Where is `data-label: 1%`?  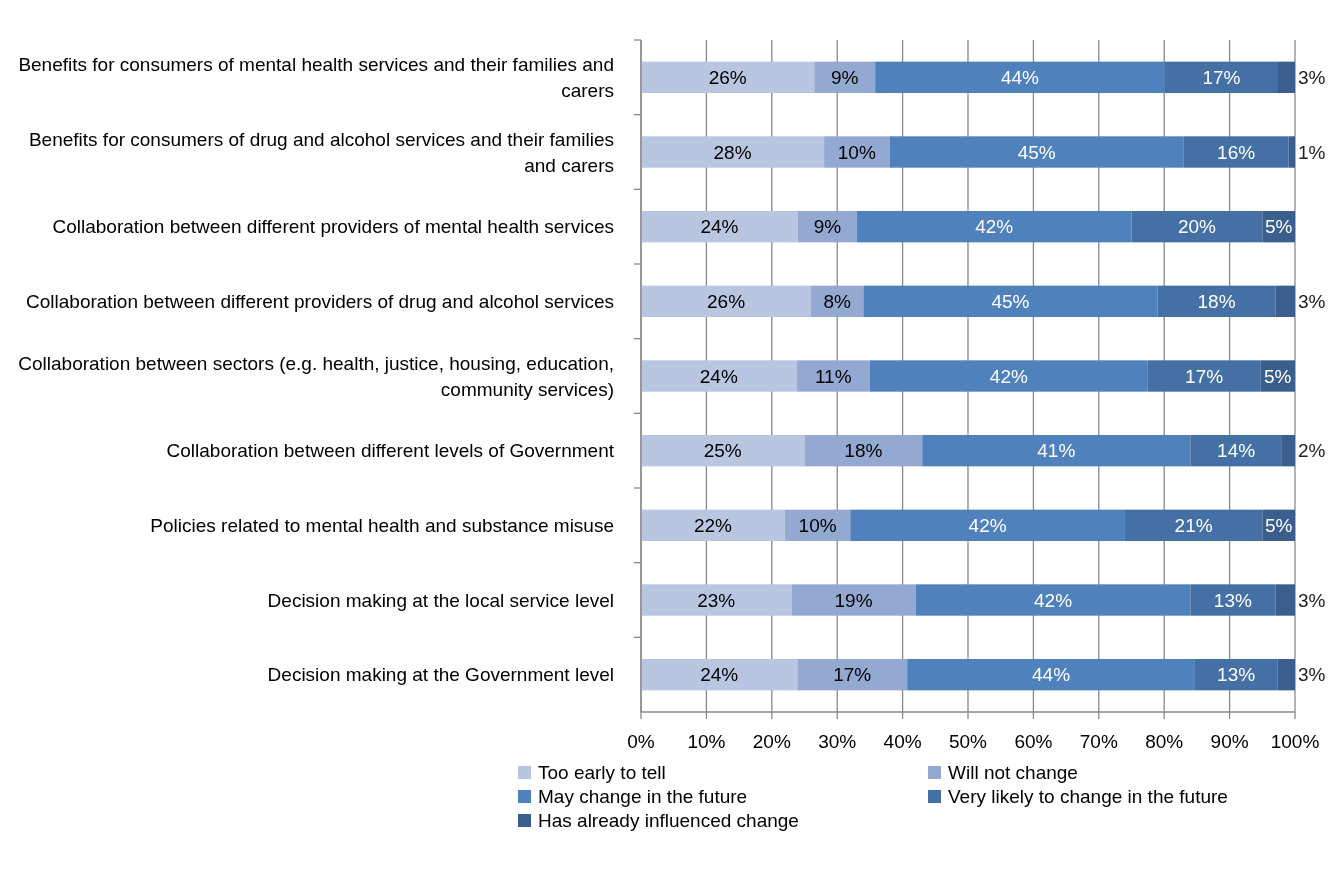
data-label: 1% is located at coordinates (1312, 152).